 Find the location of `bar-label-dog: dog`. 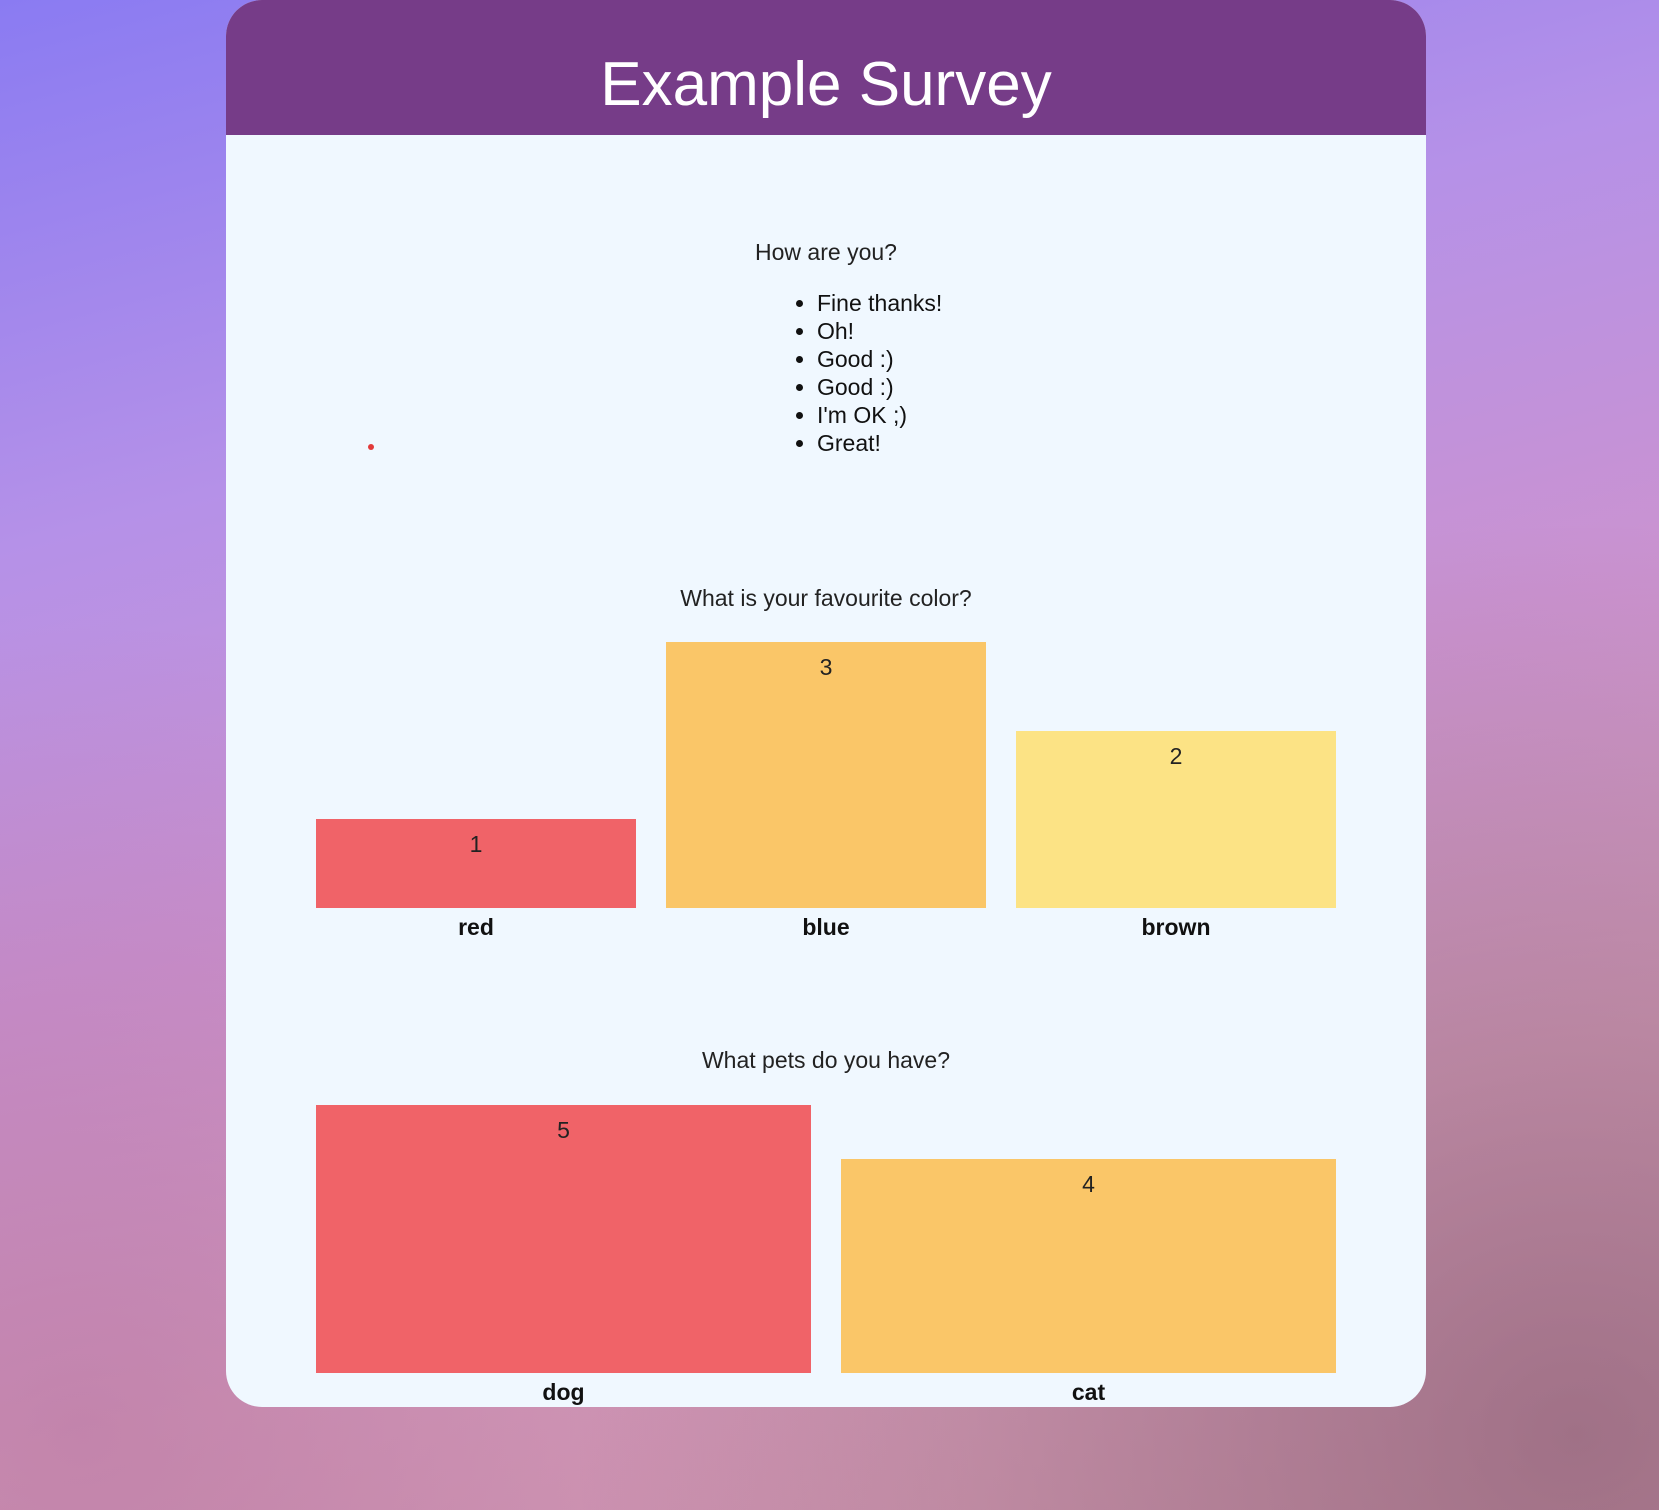

bar-label-dog: dog is located at coordinates (563, 1392).